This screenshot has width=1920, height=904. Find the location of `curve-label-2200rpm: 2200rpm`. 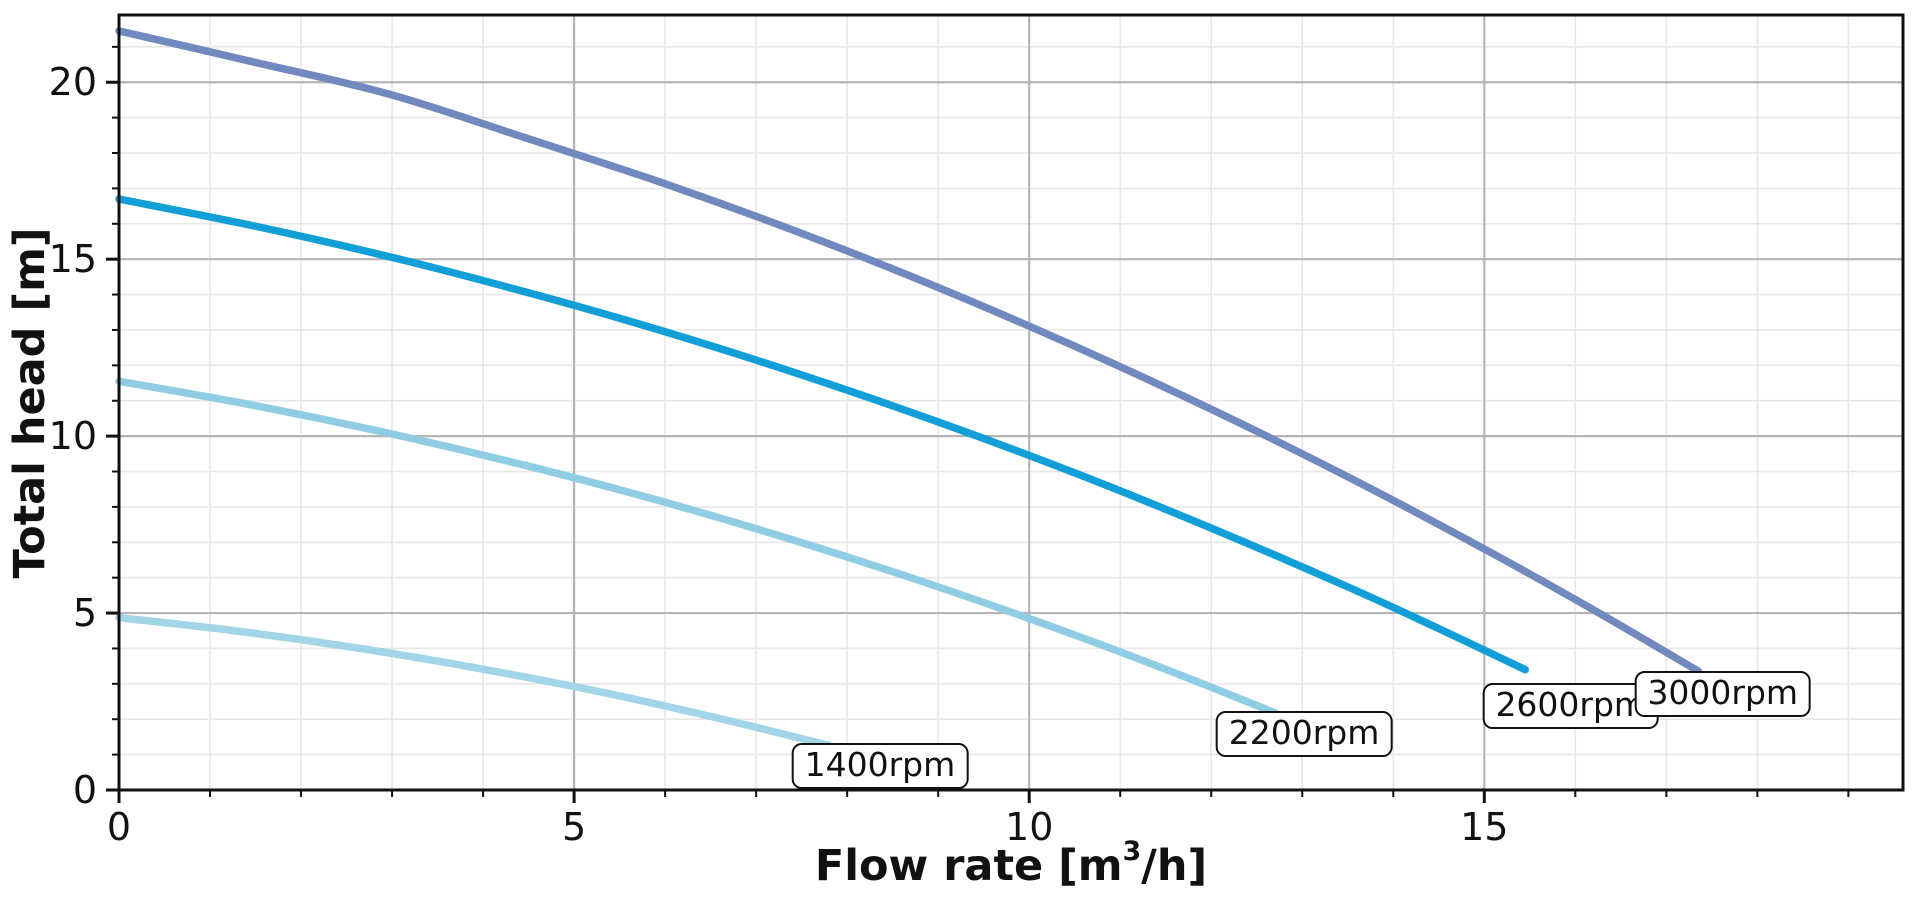

curve-label-2200rpm: 2200rpm is located at coordinates (1304, 734).